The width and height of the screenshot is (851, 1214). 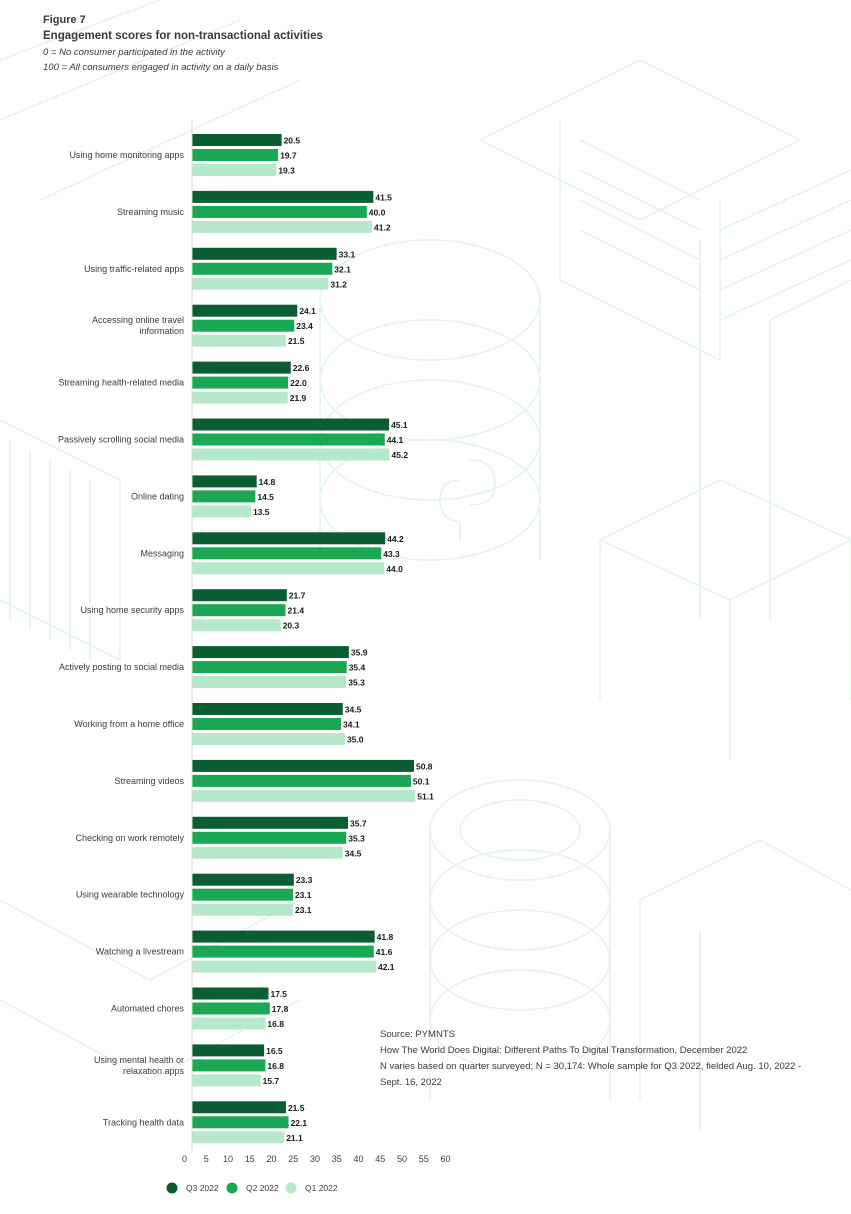 I want to click on x-tick-label: 5, so click(x=206, y=1159).